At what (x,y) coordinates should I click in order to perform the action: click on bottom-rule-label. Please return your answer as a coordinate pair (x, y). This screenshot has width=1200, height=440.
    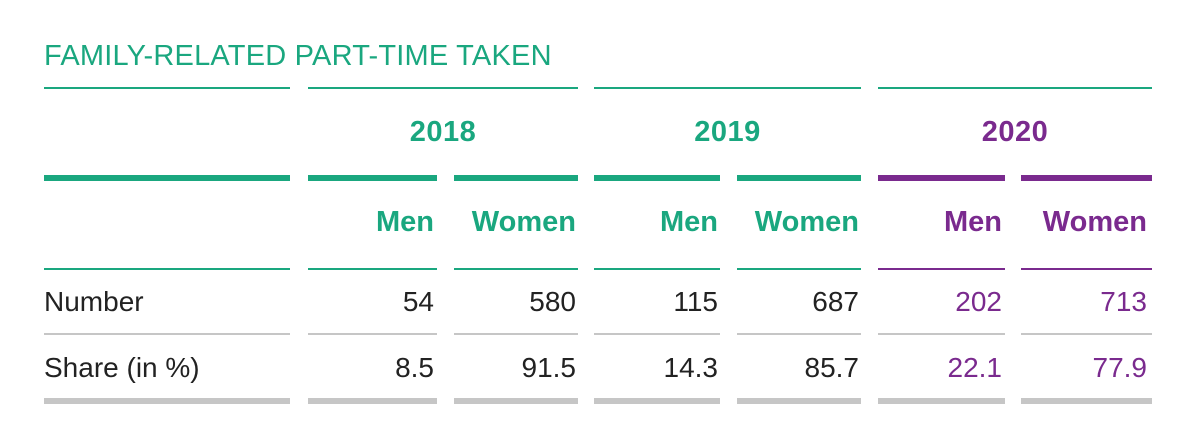
    Looking at the image, I should click on (167, 401).